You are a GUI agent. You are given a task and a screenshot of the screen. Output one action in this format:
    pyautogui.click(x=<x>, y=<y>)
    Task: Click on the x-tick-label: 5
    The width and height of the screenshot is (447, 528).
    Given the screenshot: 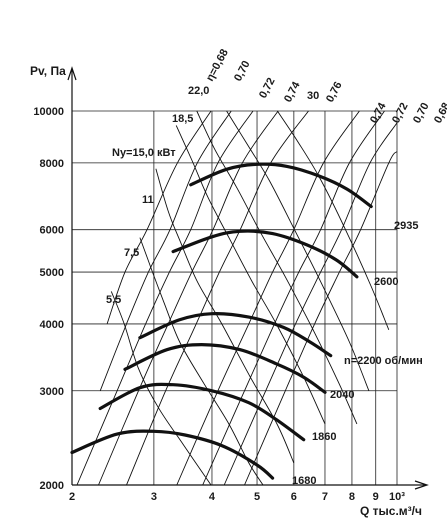 What is the action you would take?
    pyautogui.click(x=257, y=497)
    